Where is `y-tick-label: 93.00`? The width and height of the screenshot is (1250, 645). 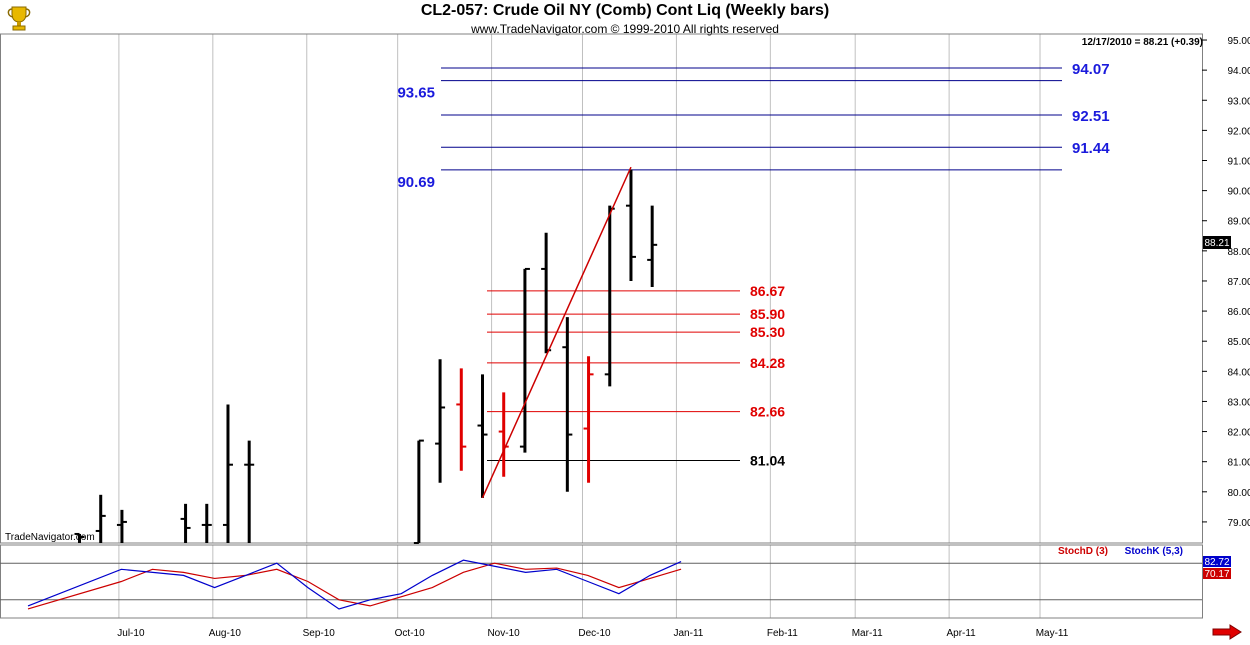
y-tick-label: 93.00 is located at coordinates (1238, 101).